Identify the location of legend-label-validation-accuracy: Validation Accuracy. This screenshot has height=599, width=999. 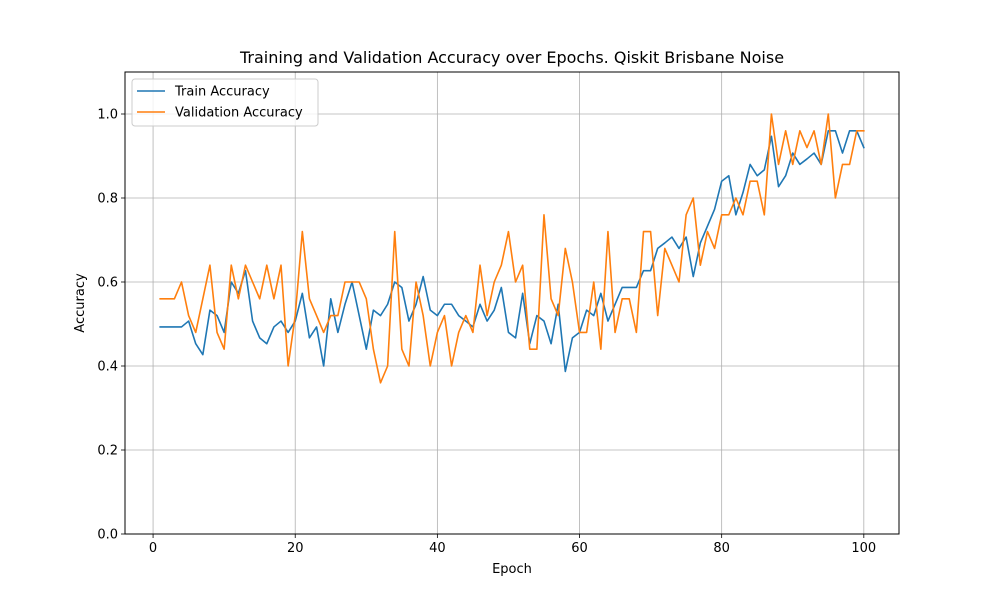
(239, 113).